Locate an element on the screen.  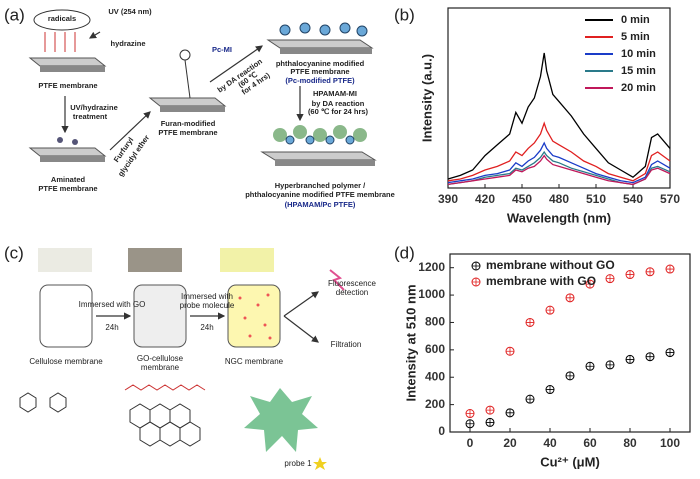
panel-label: (a) is located at coordinates (14, 14).